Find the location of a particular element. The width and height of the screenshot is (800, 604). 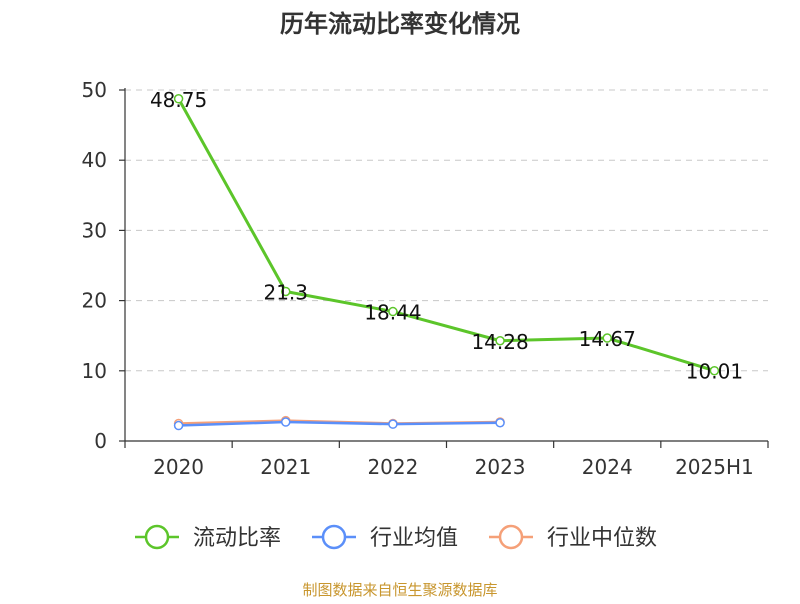

data-label: 14.67 is located at coordinates (607, 339).